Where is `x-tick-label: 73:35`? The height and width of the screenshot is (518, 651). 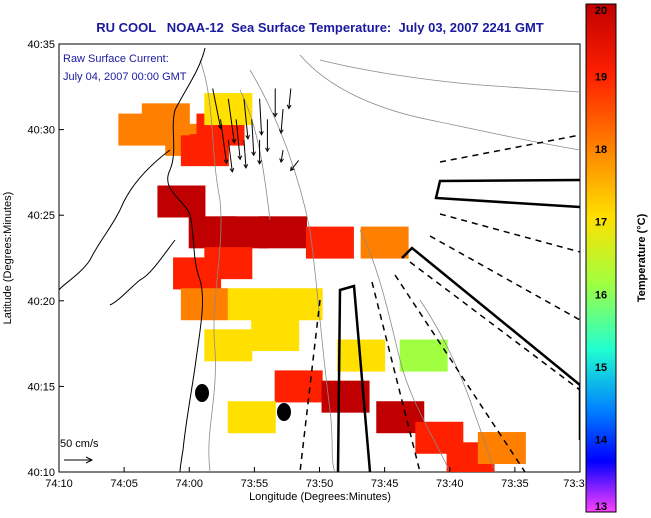
x-tick-label: 73:35 is located at coordinates (515, 484).